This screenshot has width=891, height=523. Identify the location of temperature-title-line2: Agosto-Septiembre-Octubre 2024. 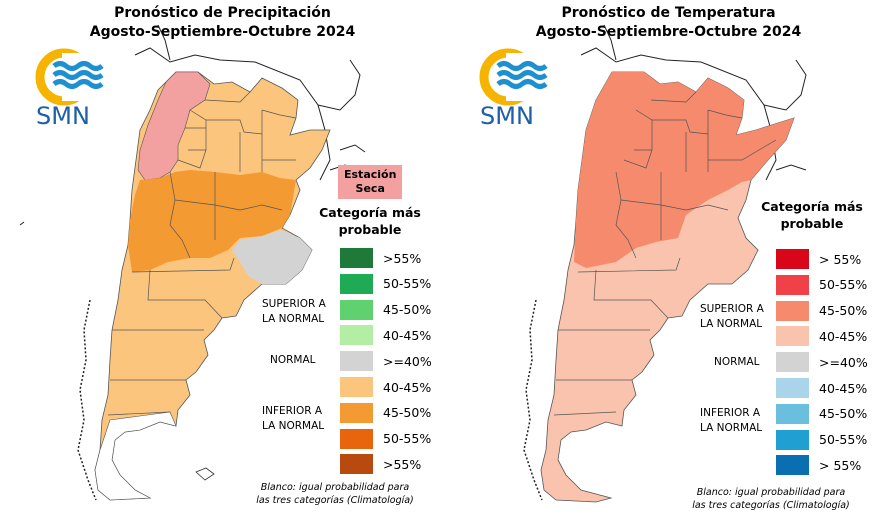
(668, 32).